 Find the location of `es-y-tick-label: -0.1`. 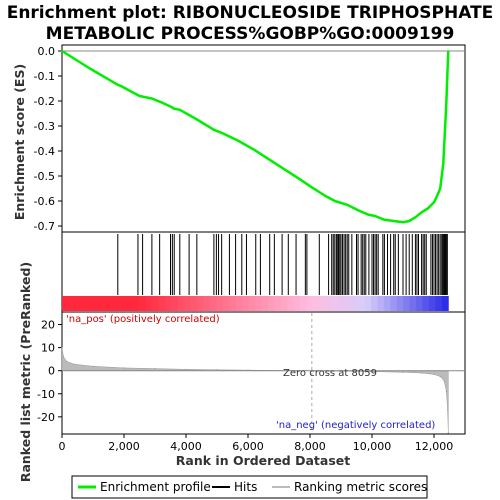

es-y-tick-label: -0.1 is located at coordinates (44, 76).